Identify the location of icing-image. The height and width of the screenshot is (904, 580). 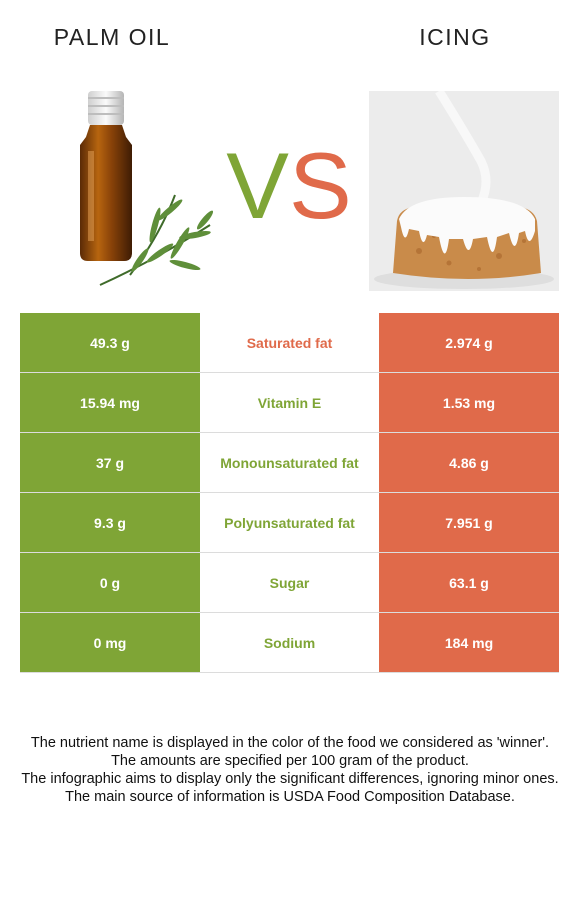
(464, 191).